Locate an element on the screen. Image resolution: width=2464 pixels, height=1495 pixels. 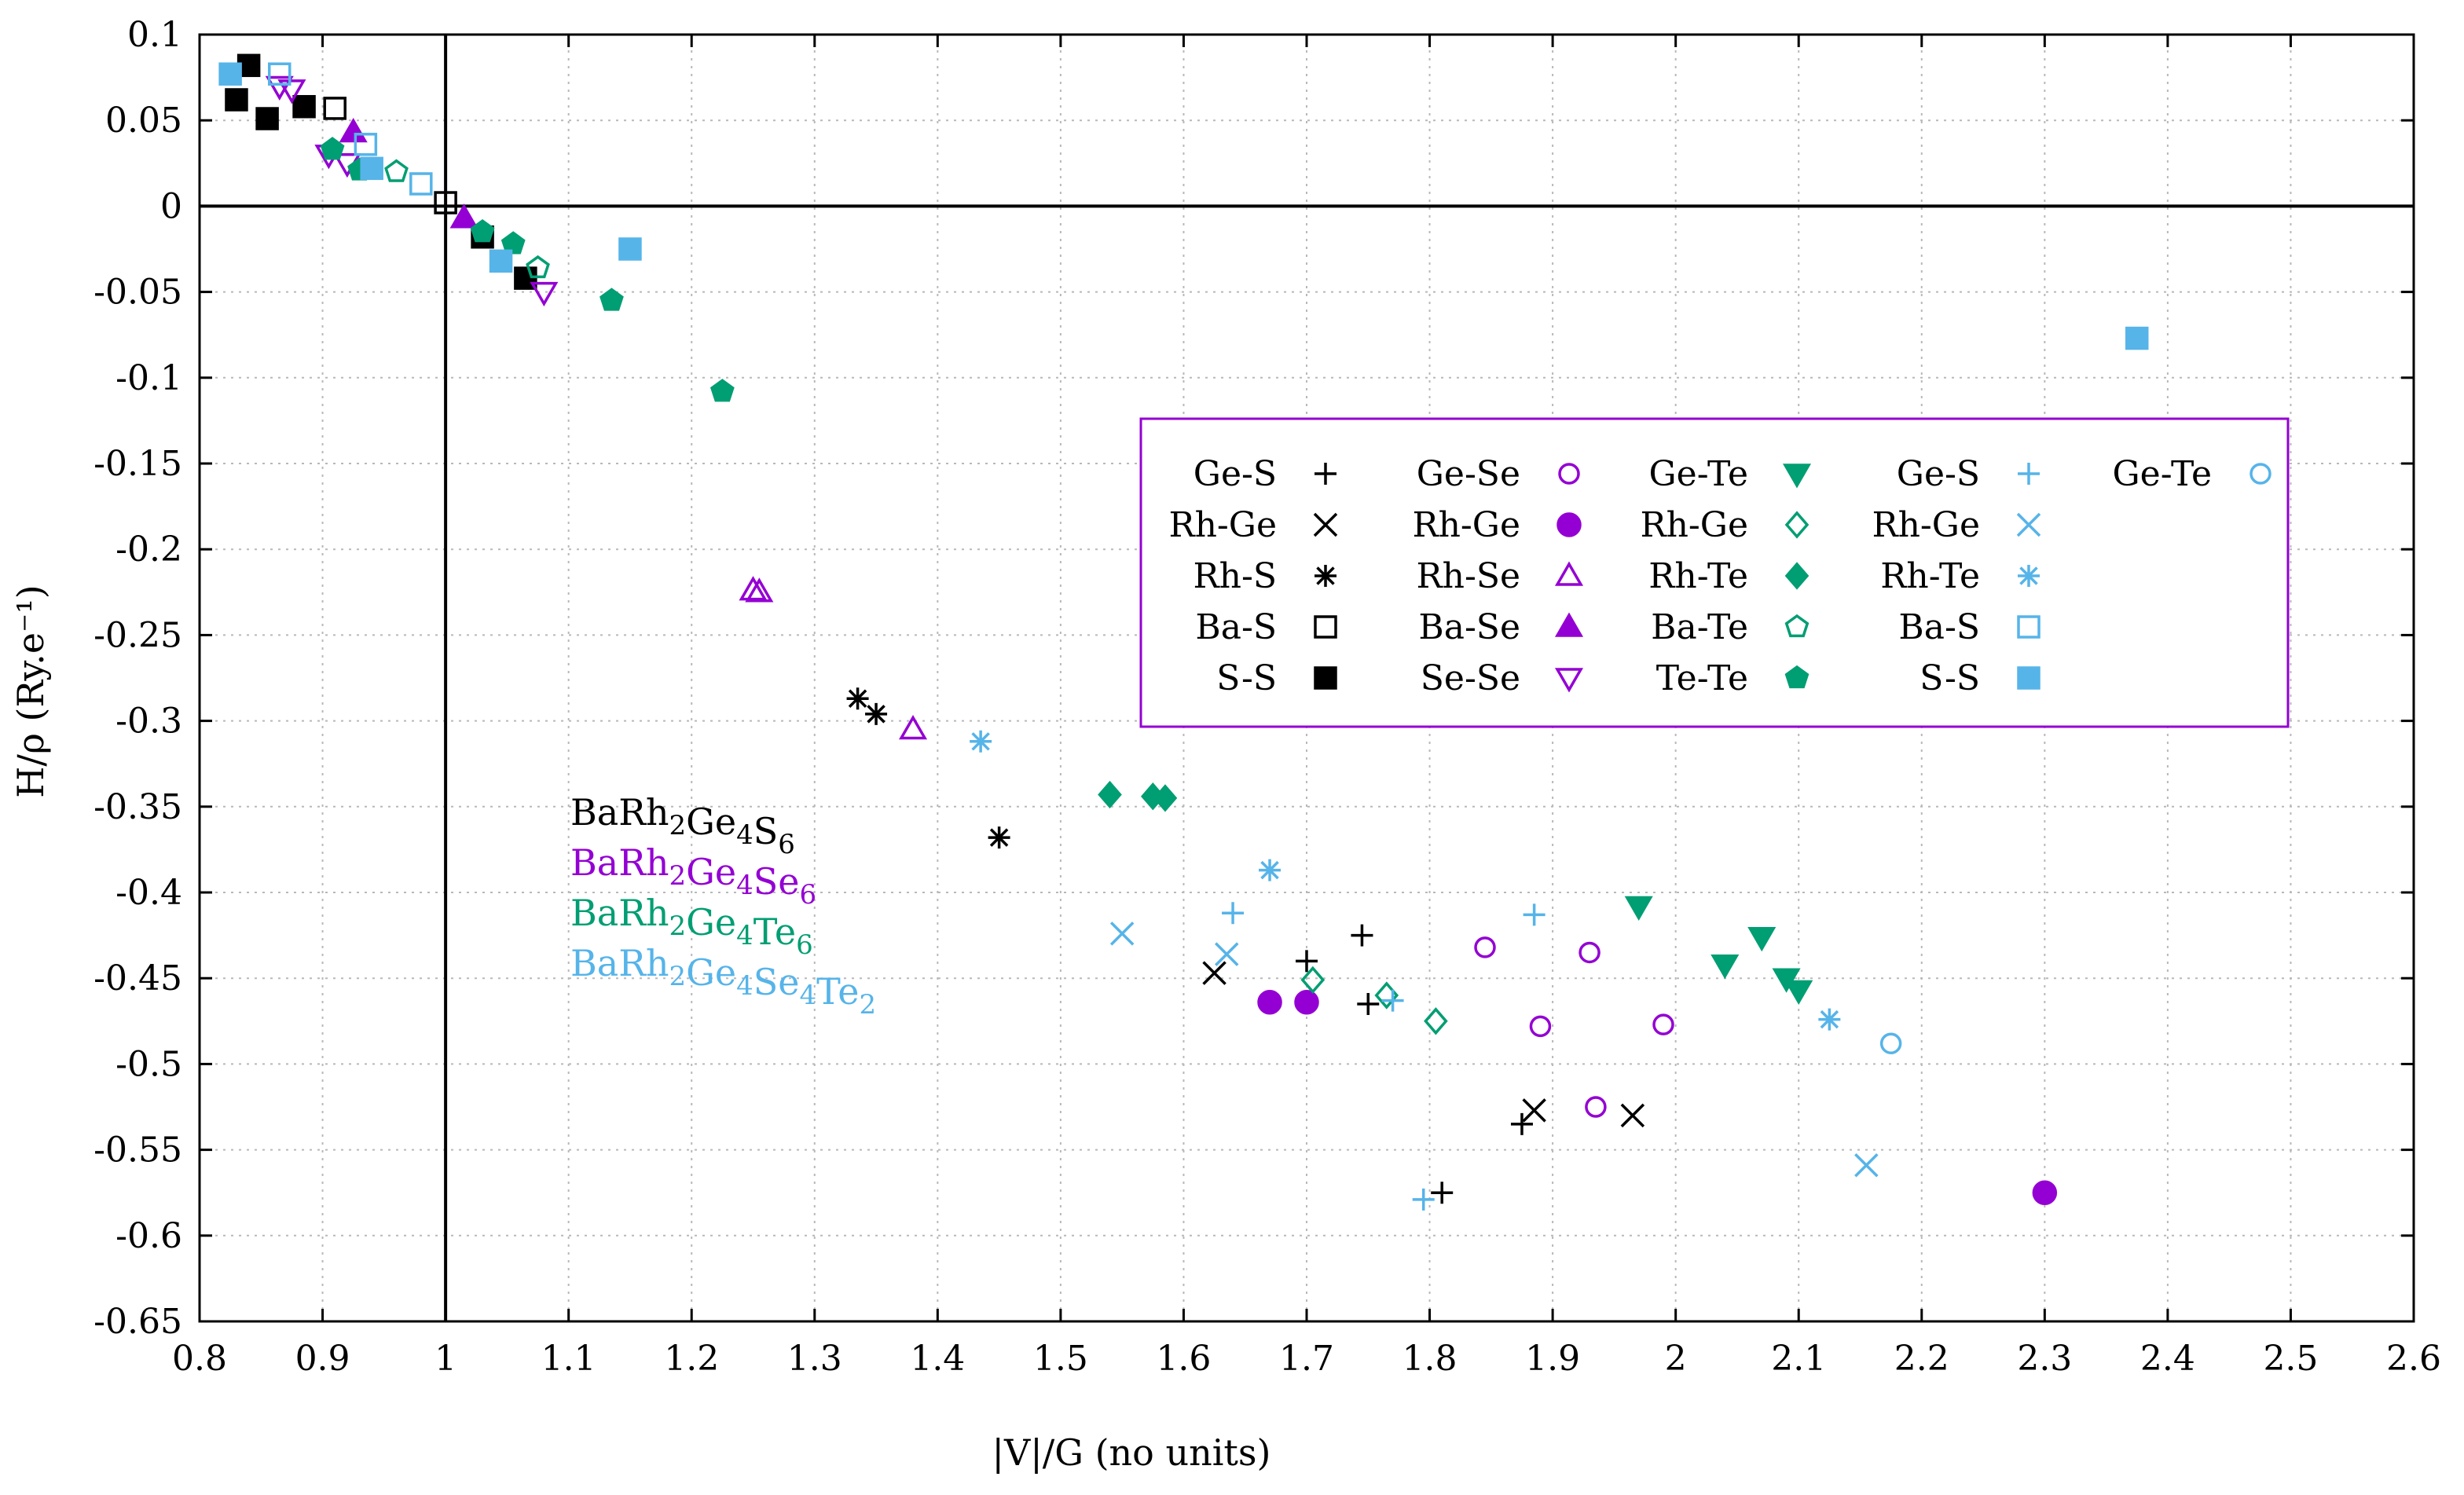
x-tick-label: 0.9 is located at coordinates (322, 1359).